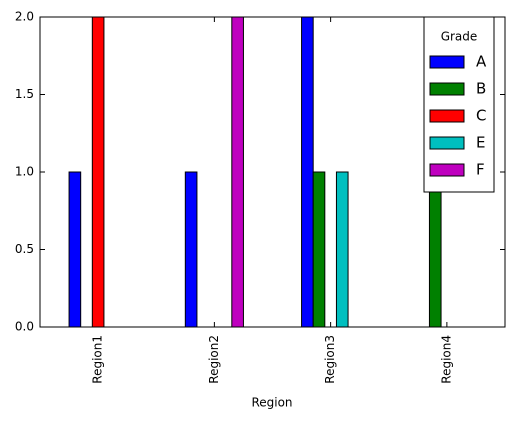 The image size is (512, 424). What do you see at coordinates (24, 94) in the screenshot?
I see `y-tick-label: 1.5` at bounding box center [24, 94].